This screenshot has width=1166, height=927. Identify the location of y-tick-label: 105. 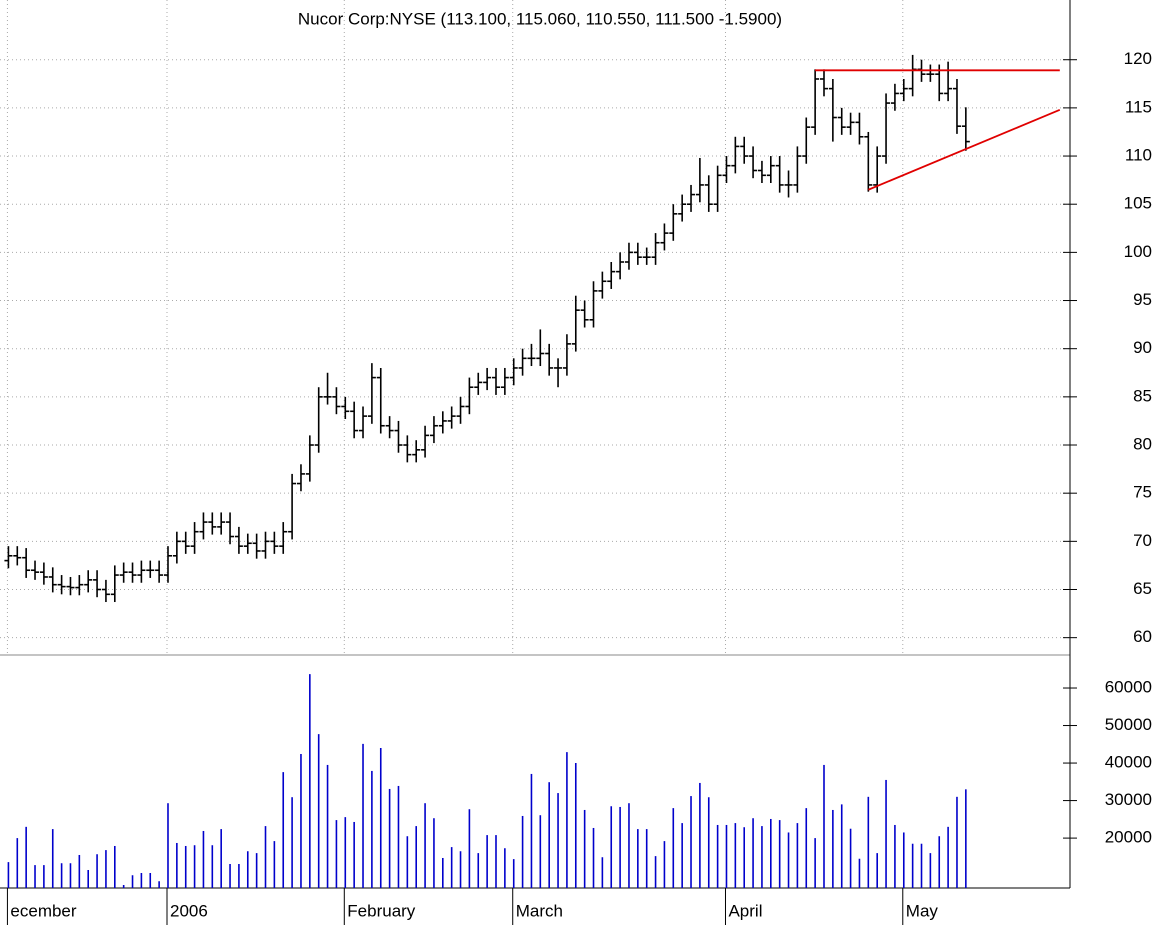
(1138, 203).